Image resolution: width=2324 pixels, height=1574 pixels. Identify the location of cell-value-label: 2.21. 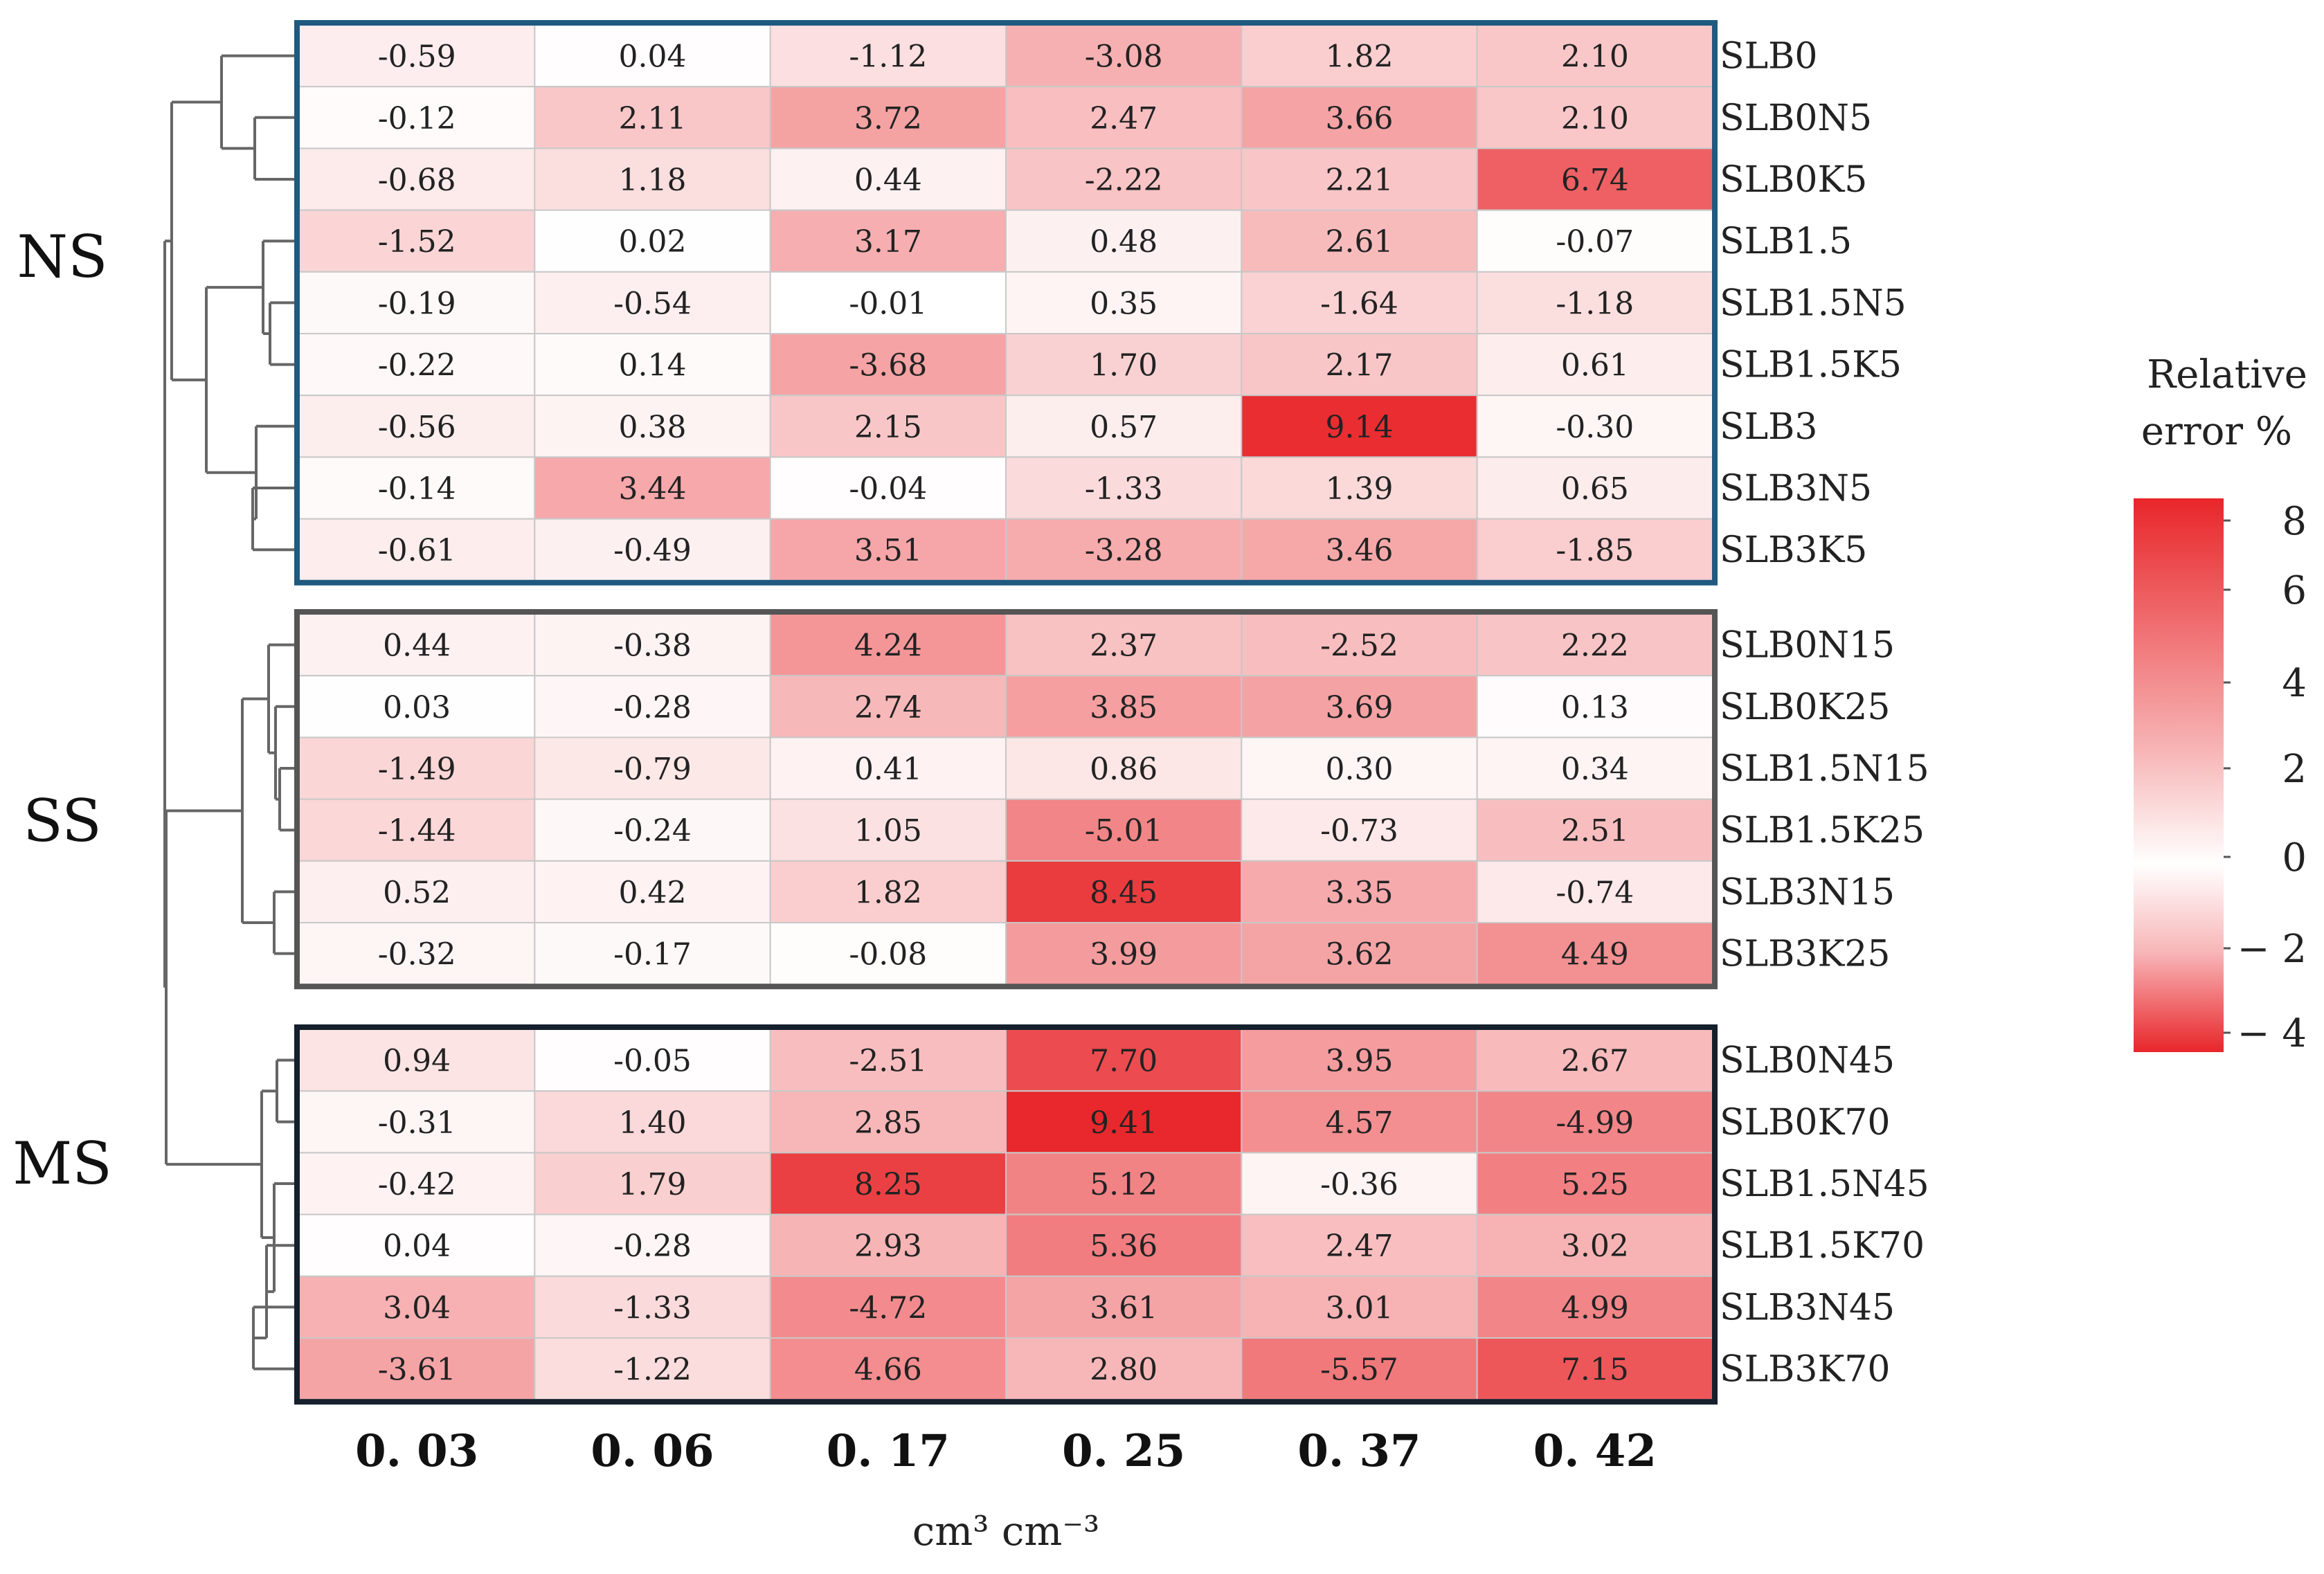
(1360, 180).